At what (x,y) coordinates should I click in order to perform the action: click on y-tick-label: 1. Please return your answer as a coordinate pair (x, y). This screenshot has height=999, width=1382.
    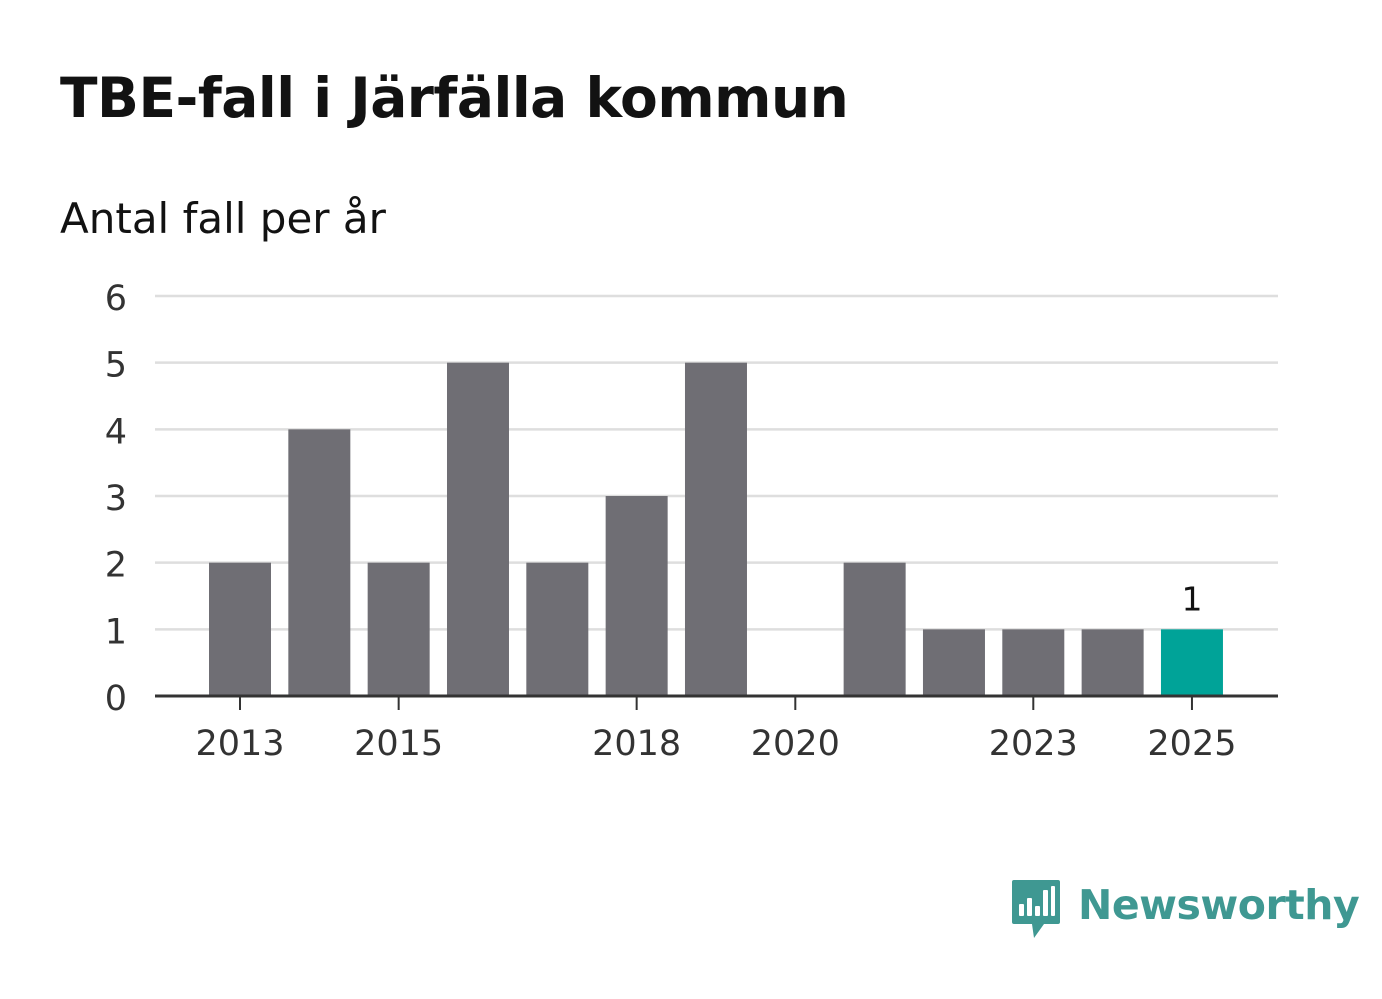
    Looking at the image, I should click on (116, 632).